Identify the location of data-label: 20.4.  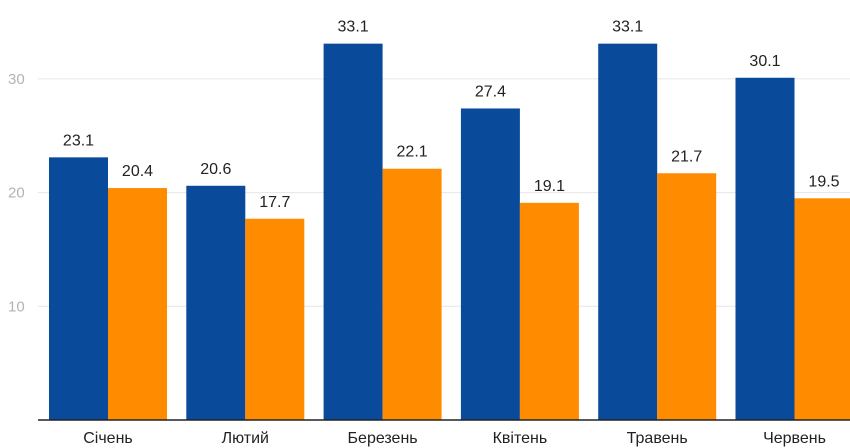
(137, 171).